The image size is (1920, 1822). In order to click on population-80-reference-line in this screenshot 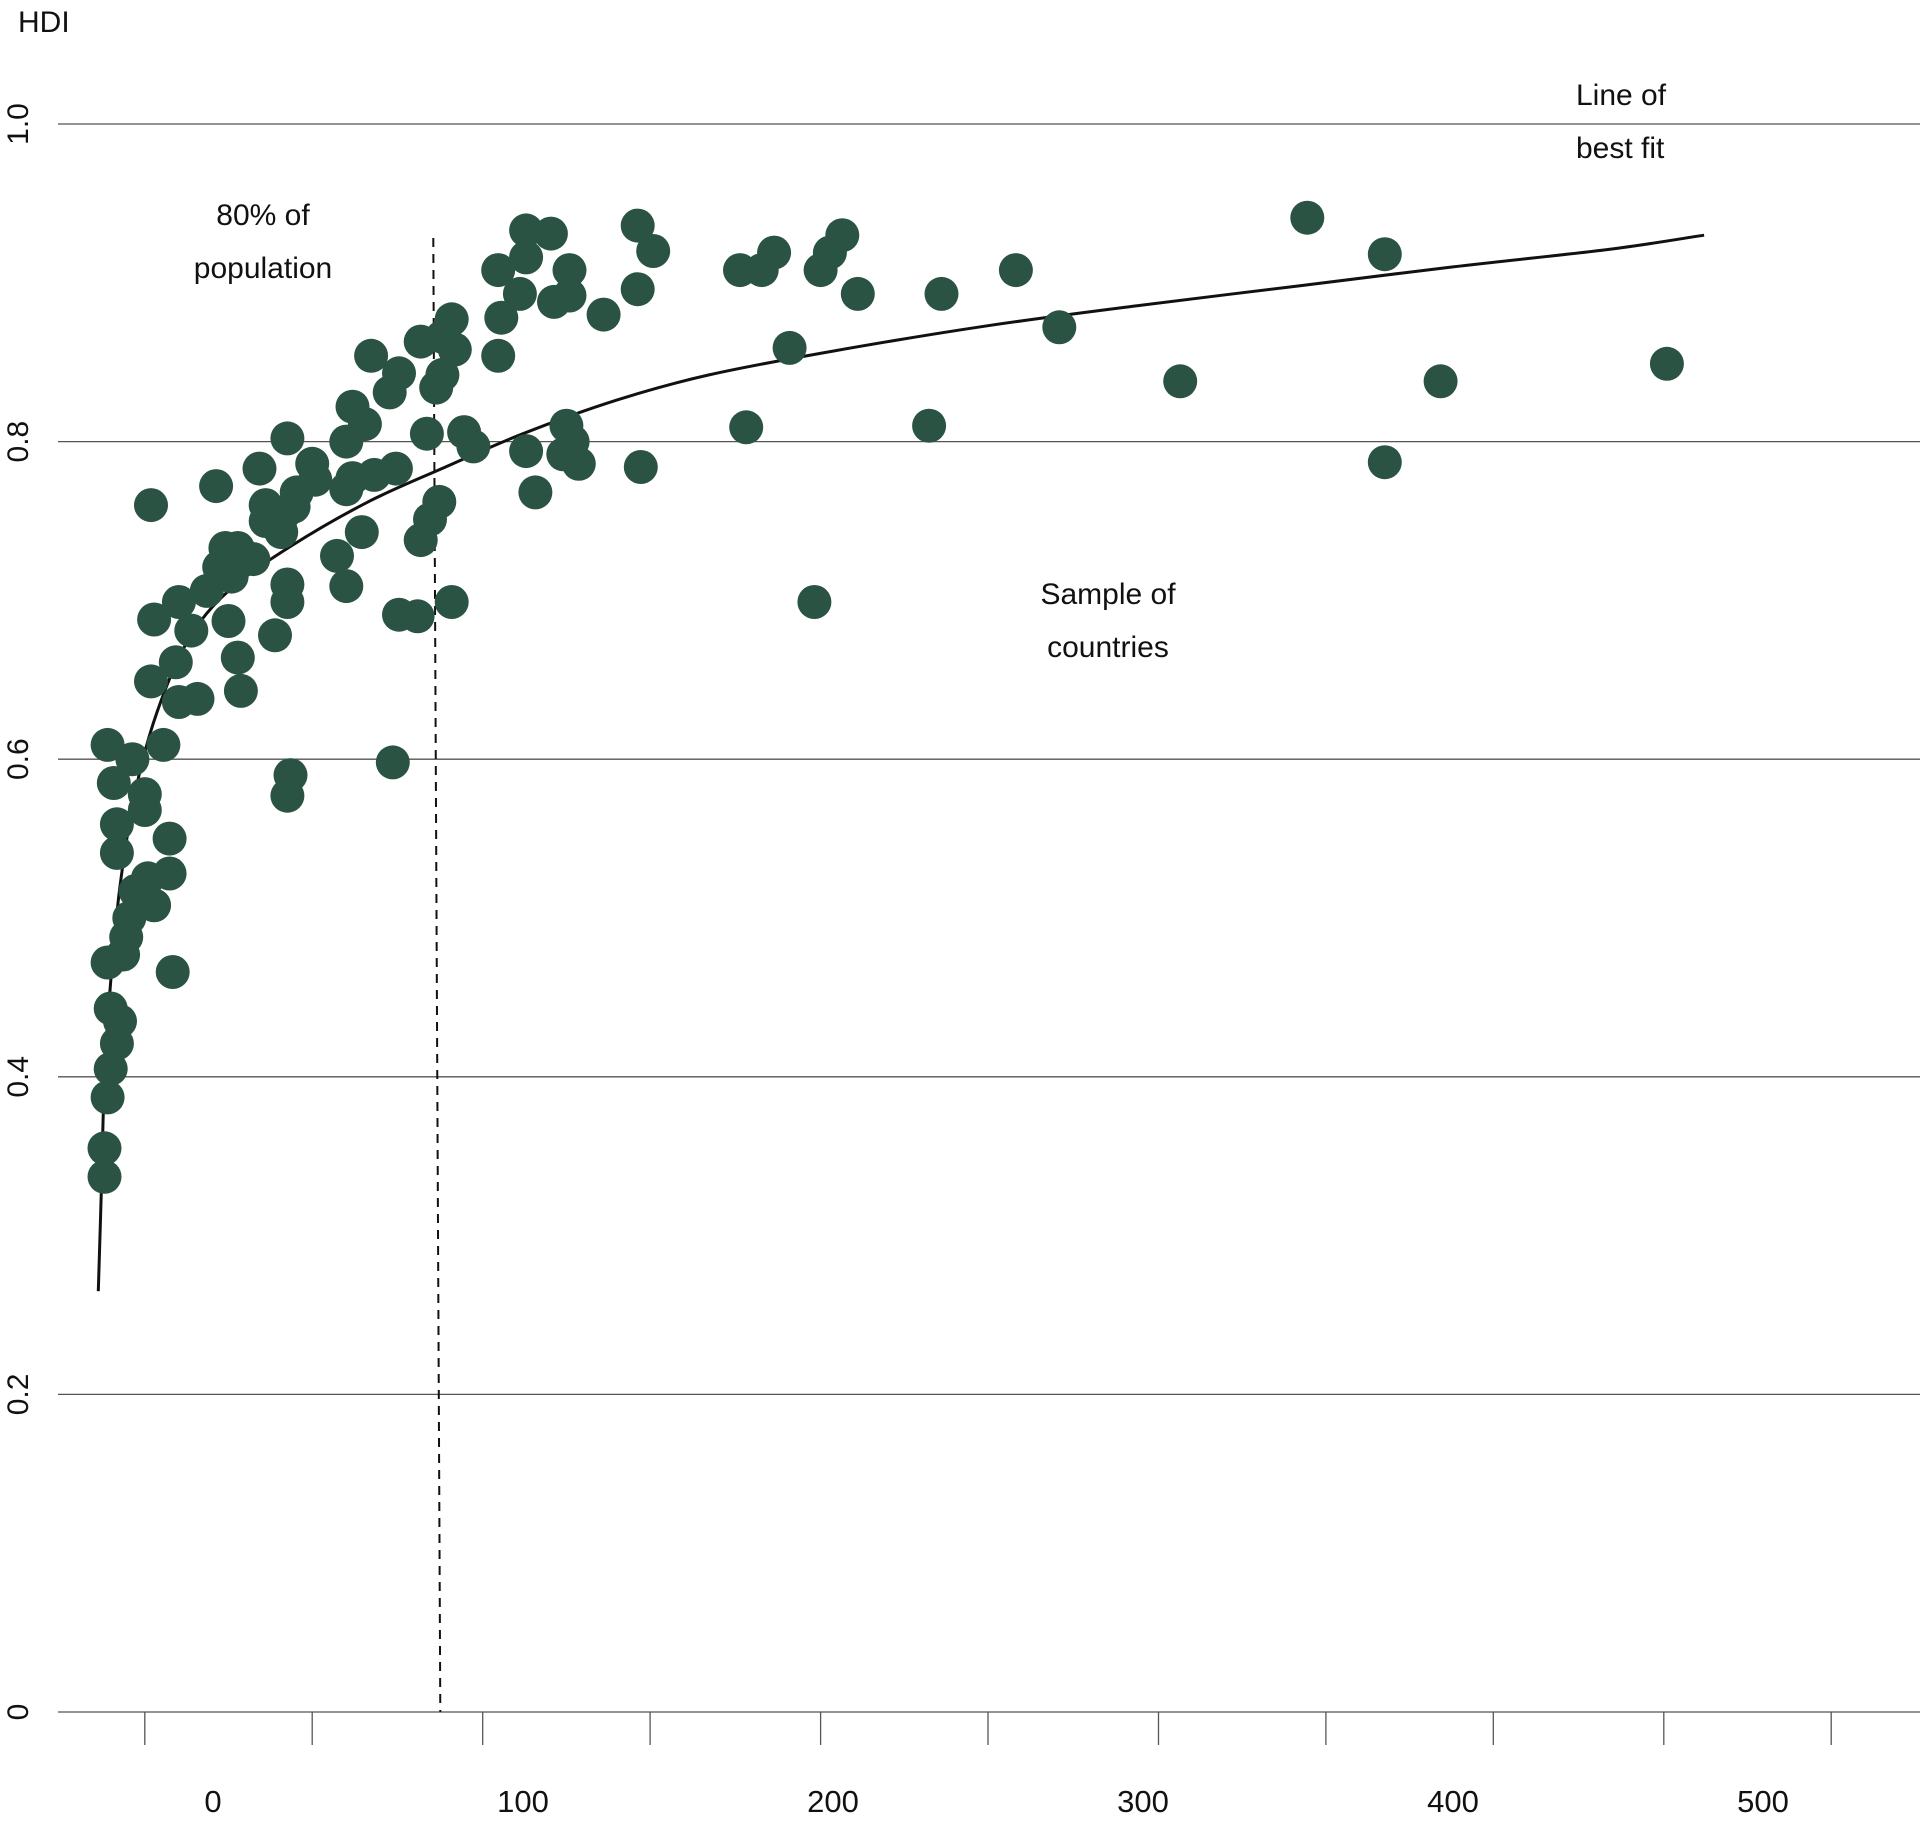, I will do `click(437, 975)`.